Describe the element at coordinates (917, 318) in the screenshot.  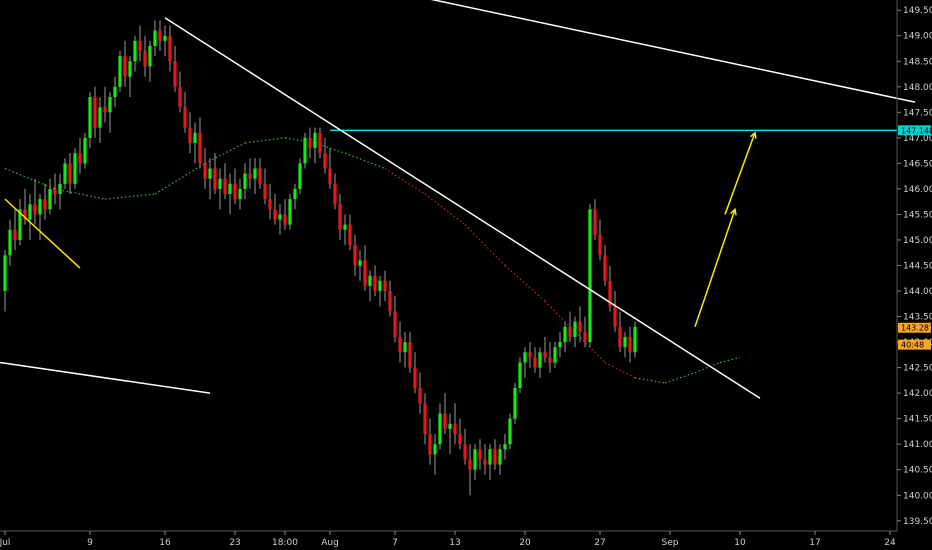
I see `y-tick-label: 143.500` at that location.